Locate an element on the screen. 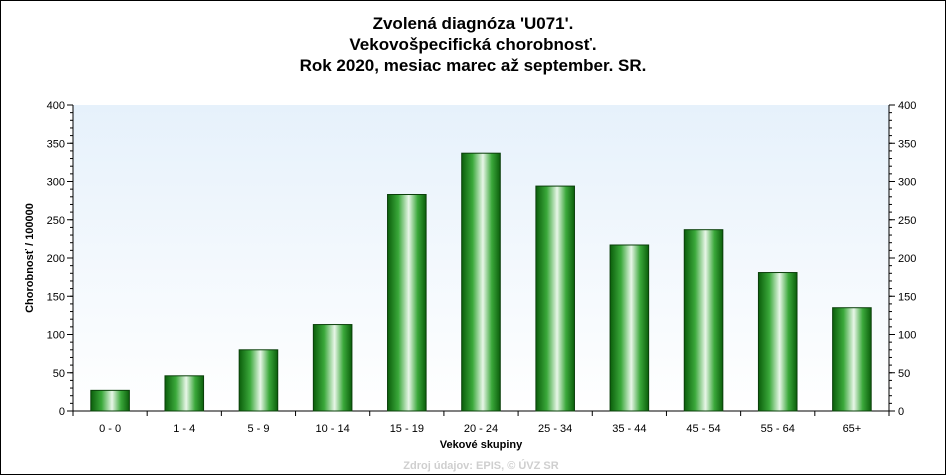  x-tick-label: 10 - 14 is located at coordinates (333, 429).